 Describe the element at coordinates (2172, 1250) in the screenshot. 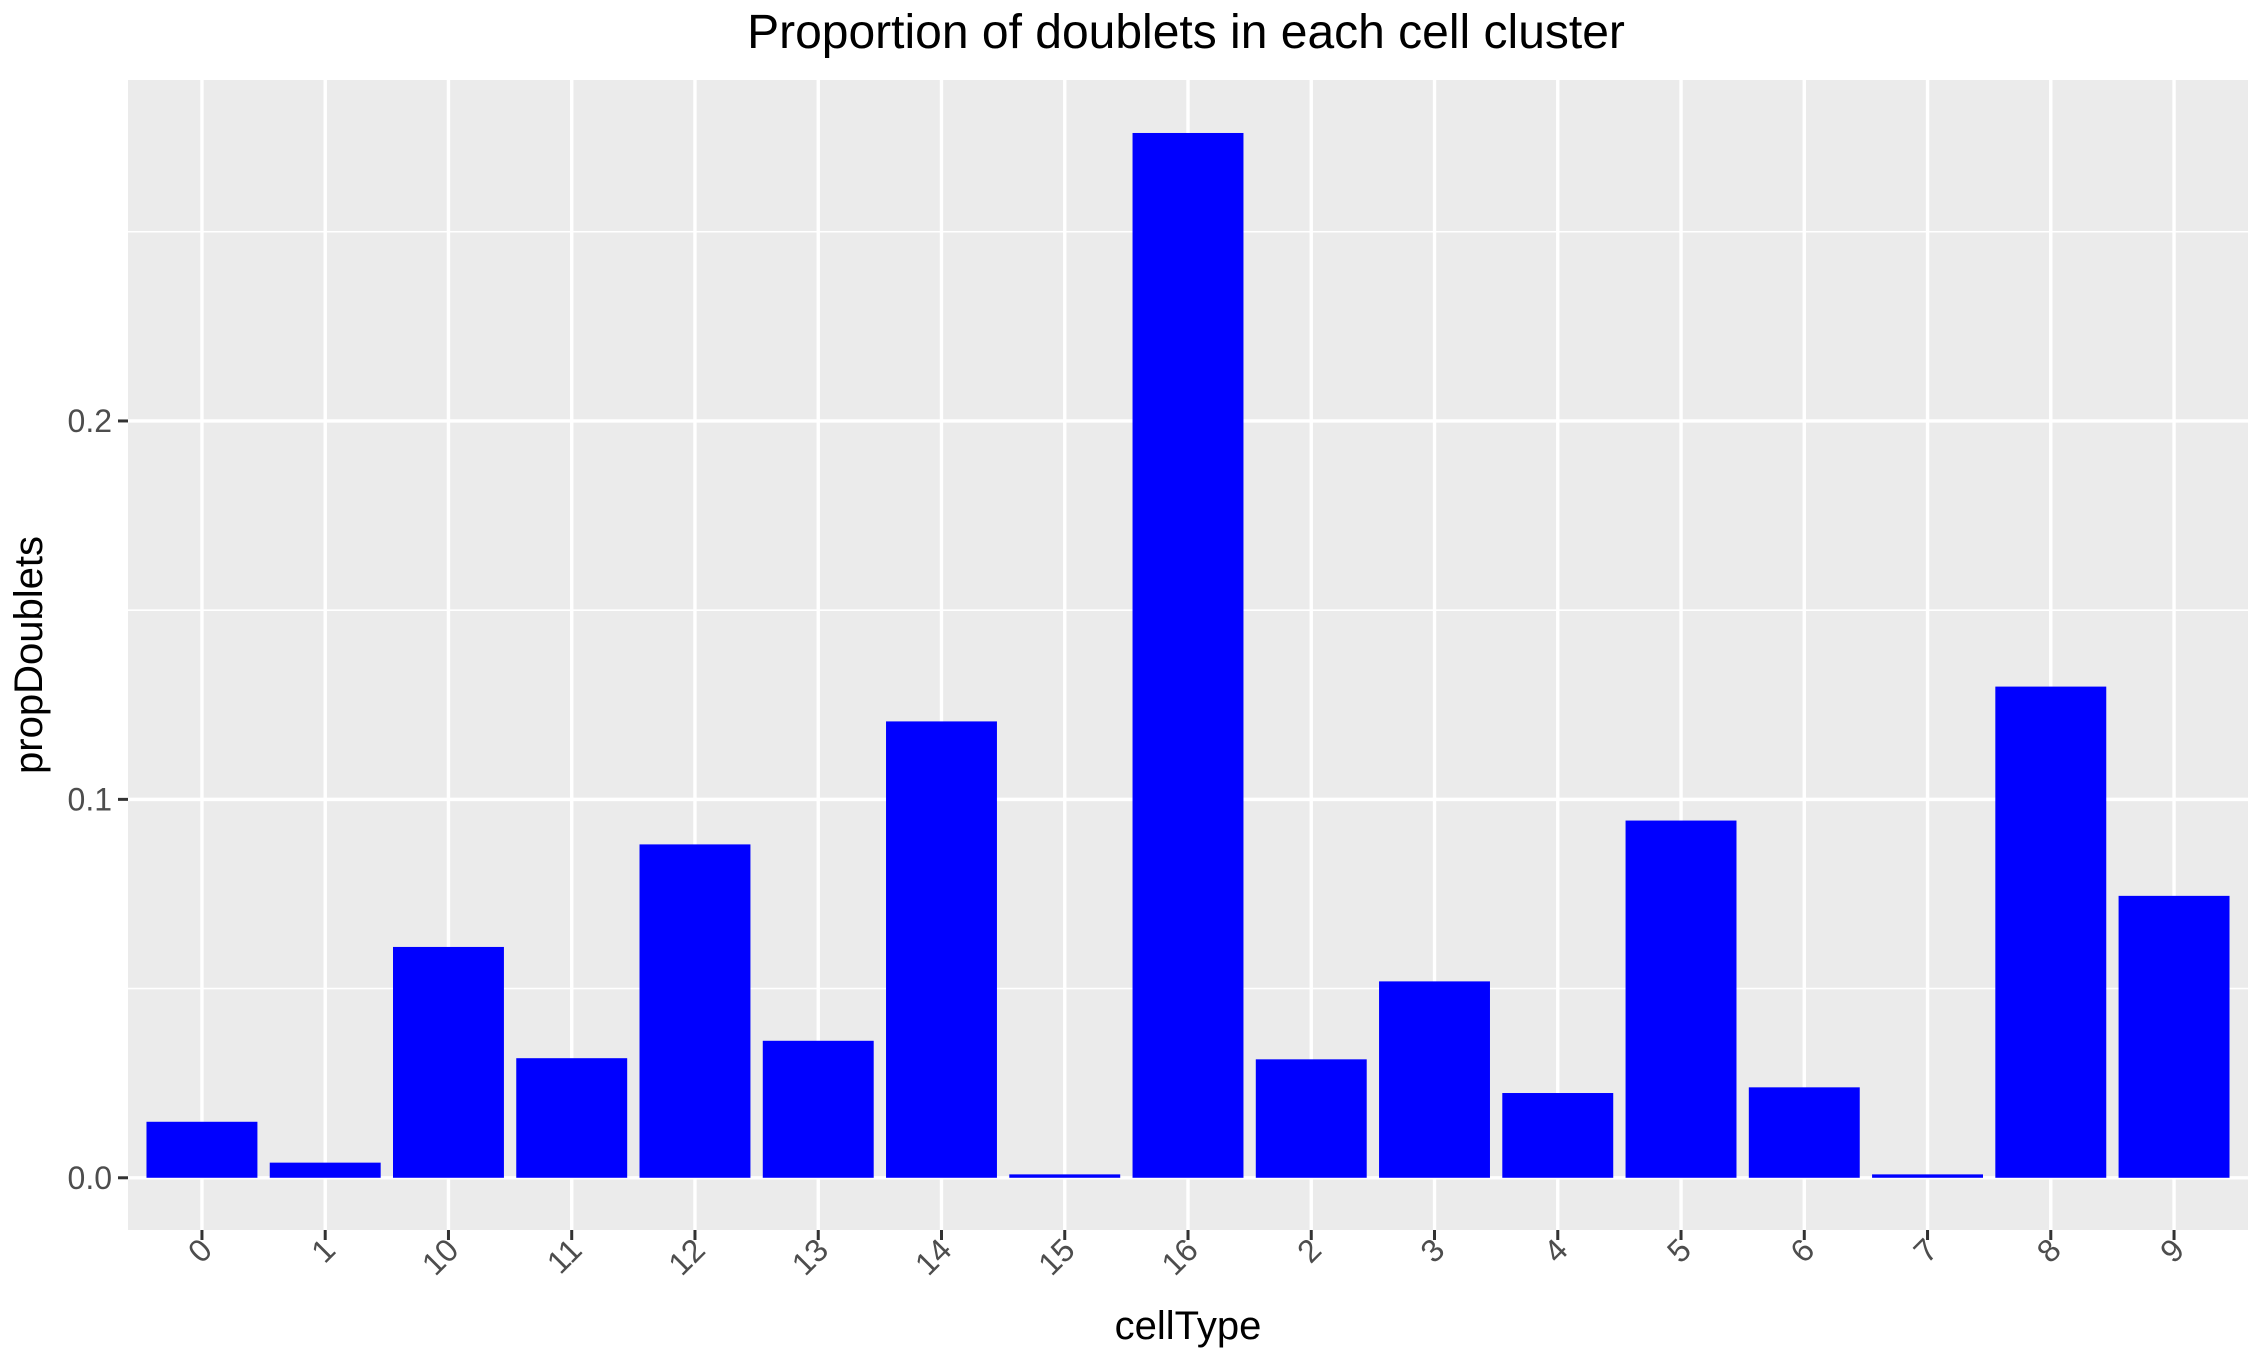

I see `x-tick-label: 9` at that location.